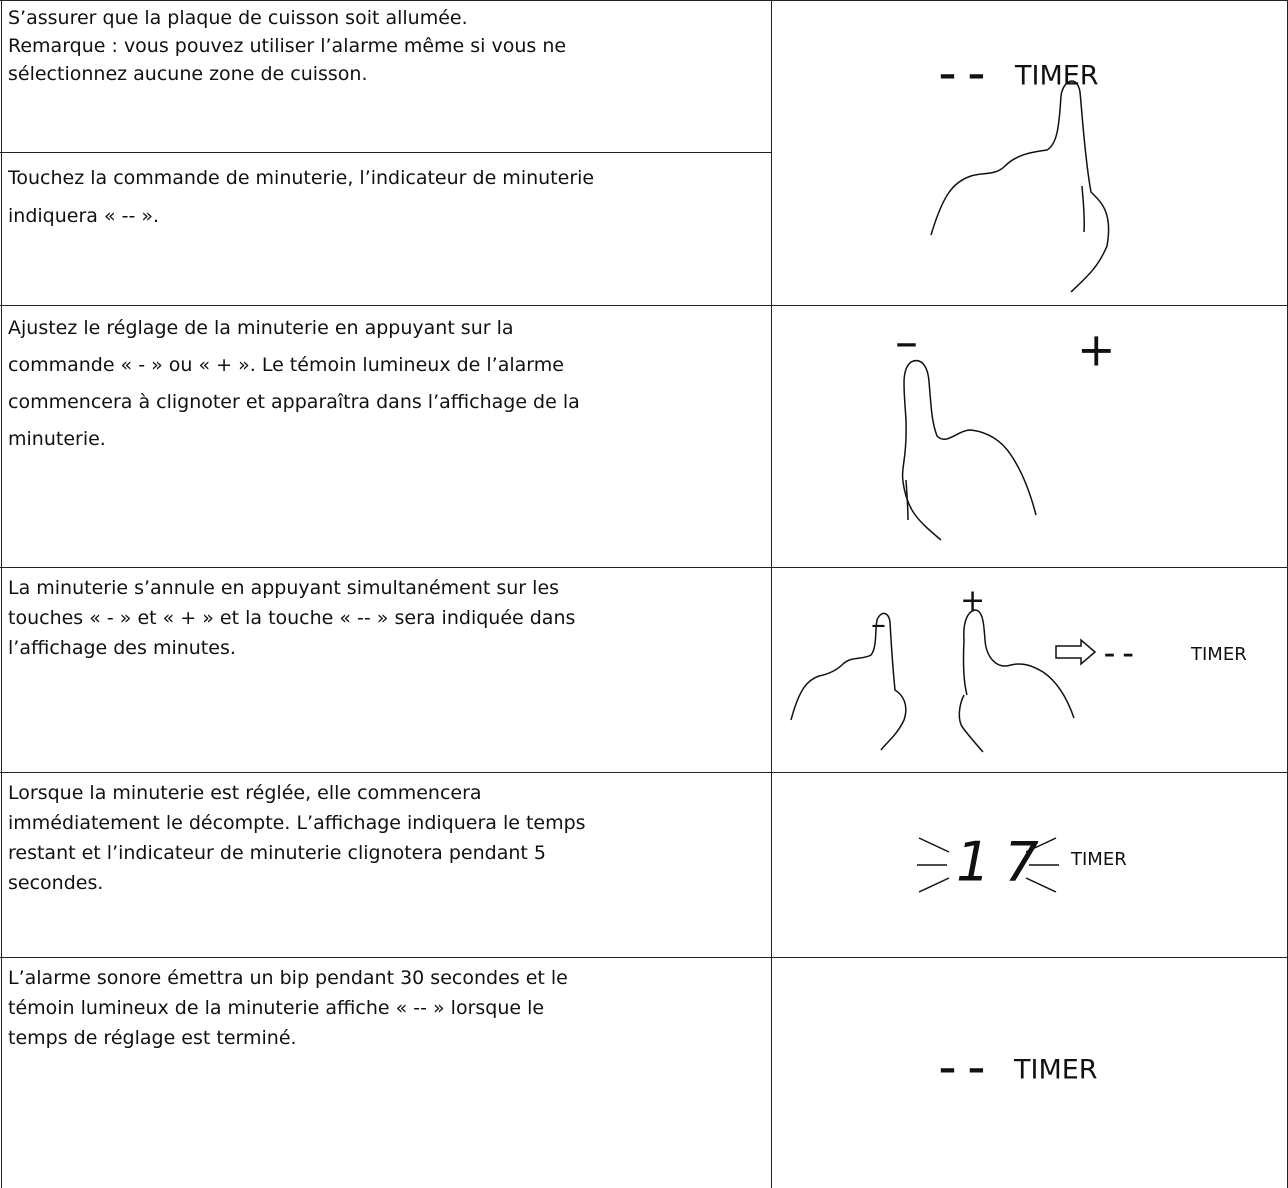  Describe the element at coordinates (57, 439) in the screenshot. I see `text-line: minuterie.` at that location.